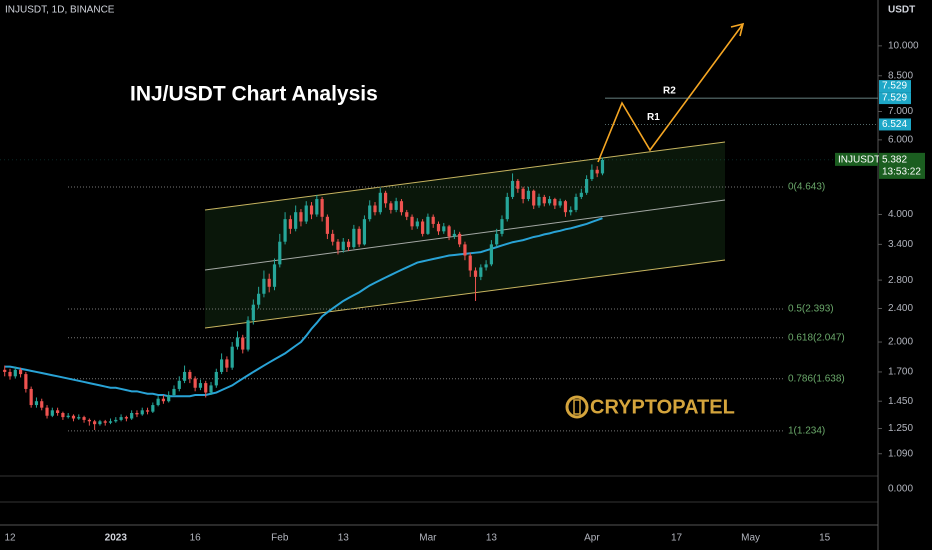 The height and width of the screenshot is (550, 932). I want to click on fib-label: 1(1.234), so click(806, 431).